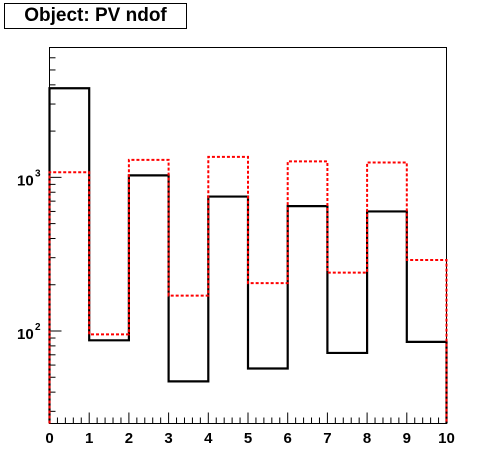 The width and height of the screenshot is (496, 472). Describe the element at coordinates (38, 327) in the screenshot. I see `y-tick-label-exponent: 2` at that location.